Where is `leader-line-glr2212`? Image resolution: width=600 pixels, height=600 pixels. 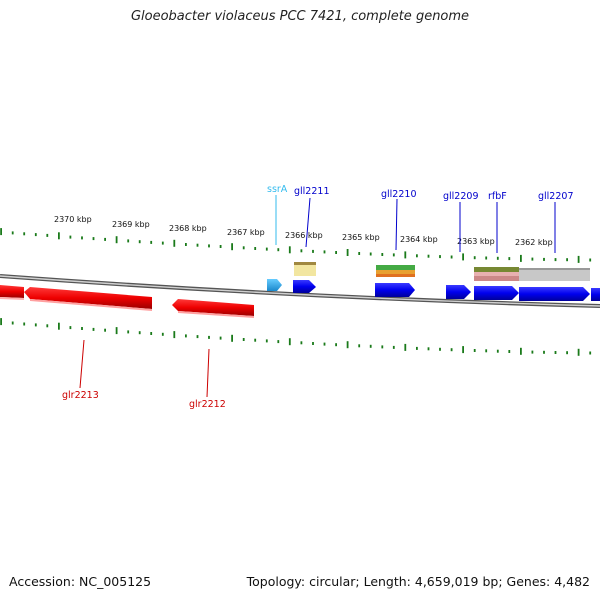 leader-line-glr2212 is located at coordinates (208, 373).